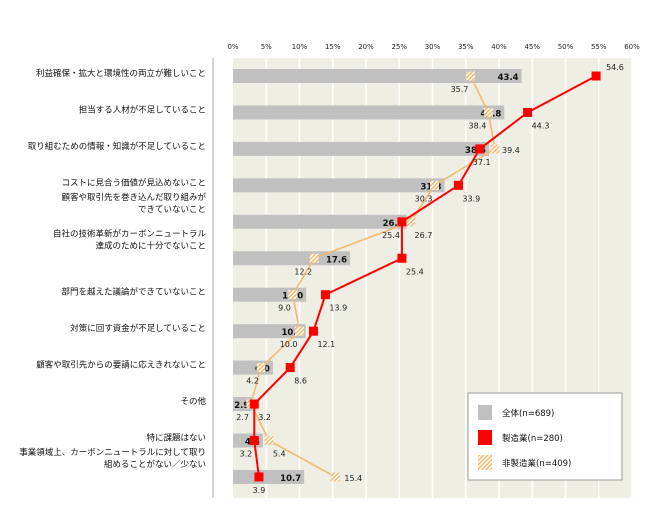  I want to click on x-tick-label: 45%, so click(532, 47).